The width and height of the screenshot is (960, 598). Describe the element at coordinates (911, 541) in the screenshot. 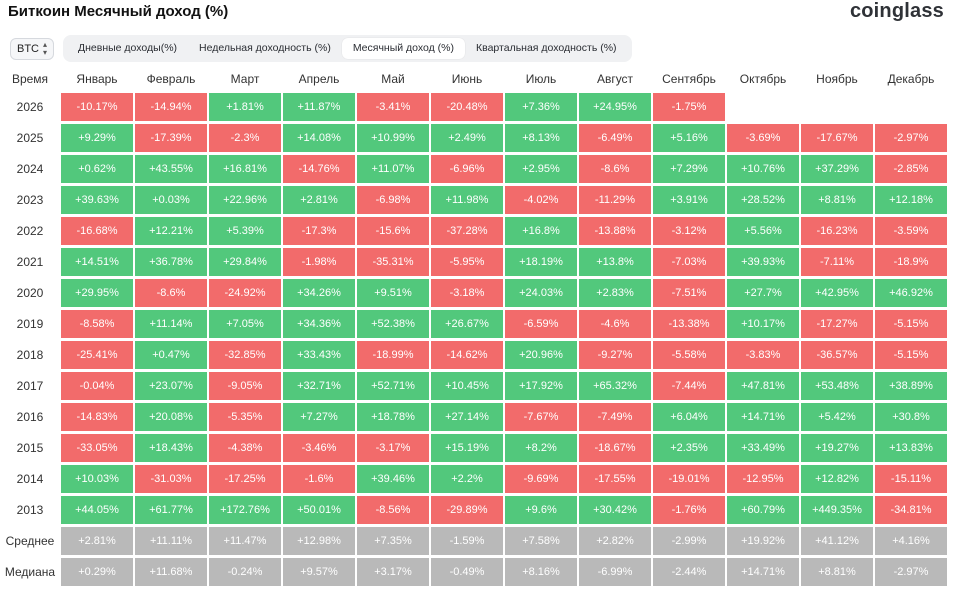

I see `return-cell: +4.16%` at that location.